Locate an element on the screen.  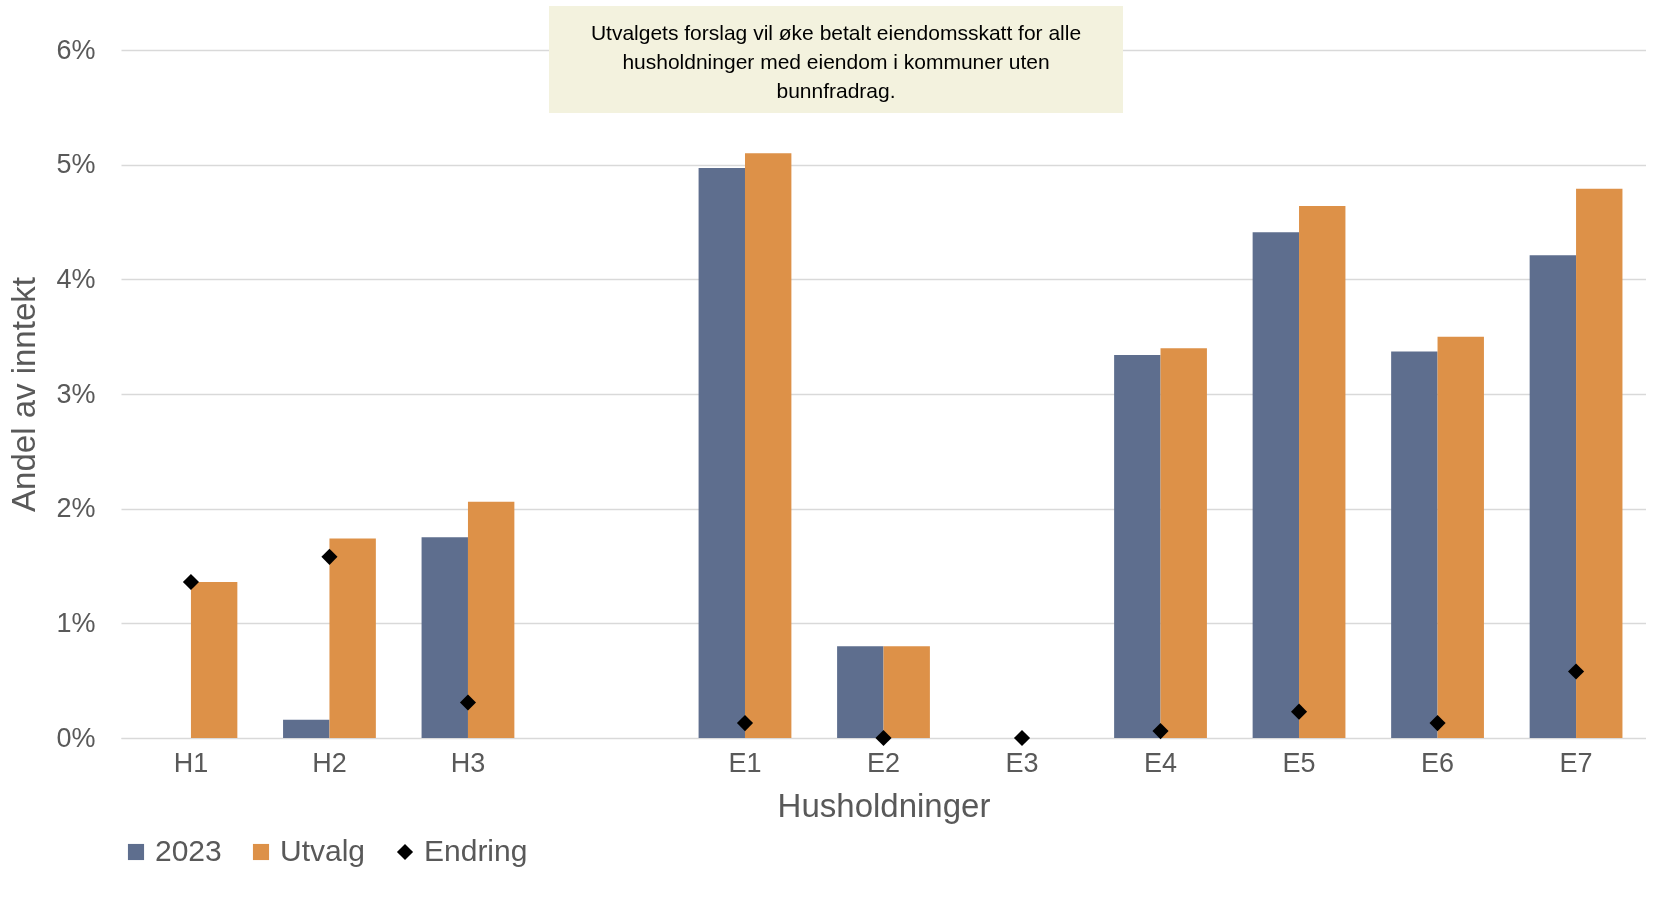
y-axis-title: Andel av inntekt is located at coordinates (24, 394).